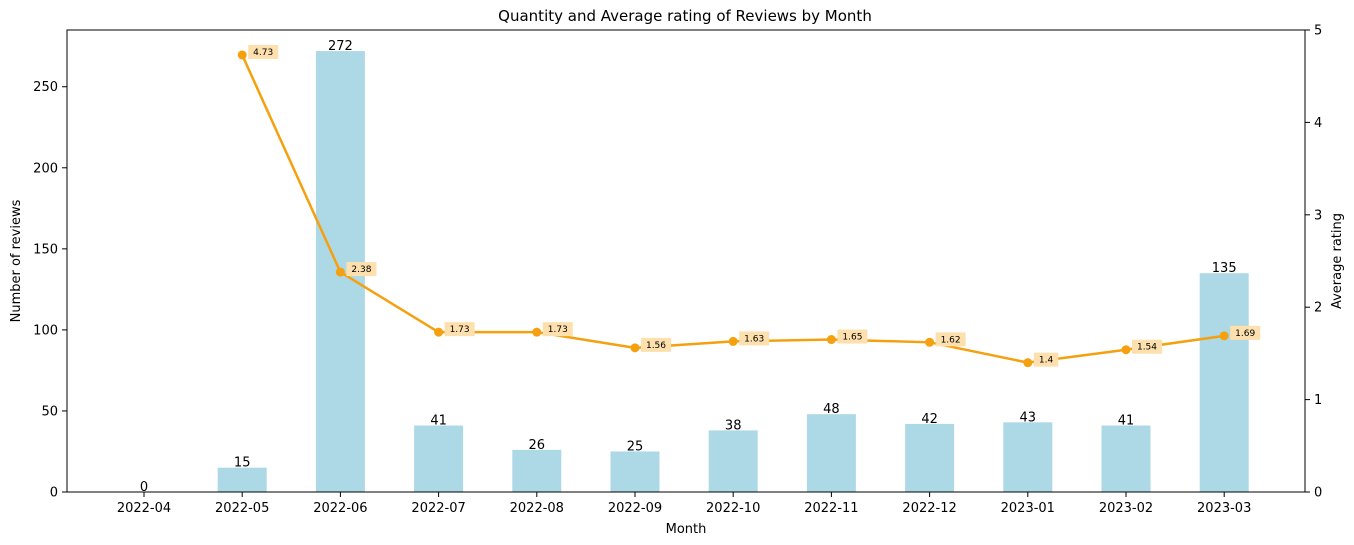 Image resolution: width=1354 pixels, height=545 pixels. What do you see at coordinates (1318, 400) in the screenshot?
I see `y2-tick-label: 1` at bounding box center [1318, 400].